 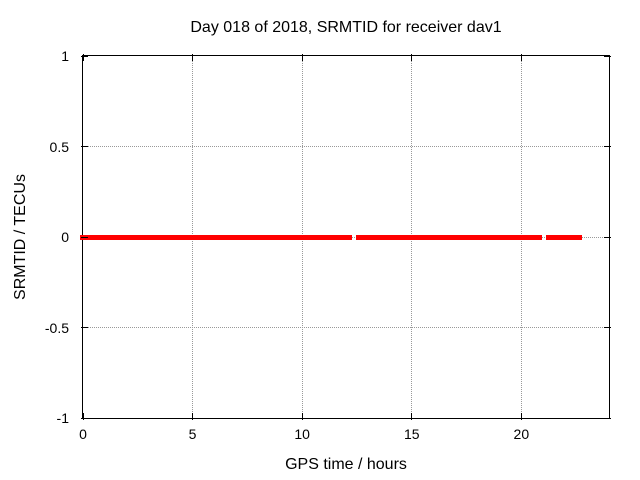 I want to click on x-tick-label: 15, so click(x=411, y=434).